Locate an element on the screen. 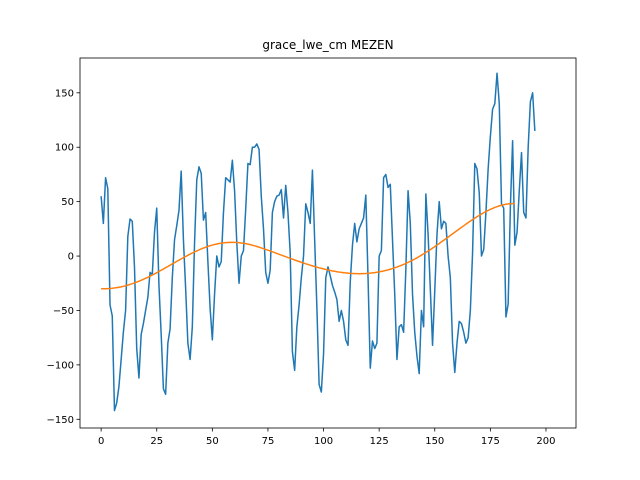 The width and height of the screenshot is (640, 480). x-tick-label: 25 is located at coordinates (156, 441).